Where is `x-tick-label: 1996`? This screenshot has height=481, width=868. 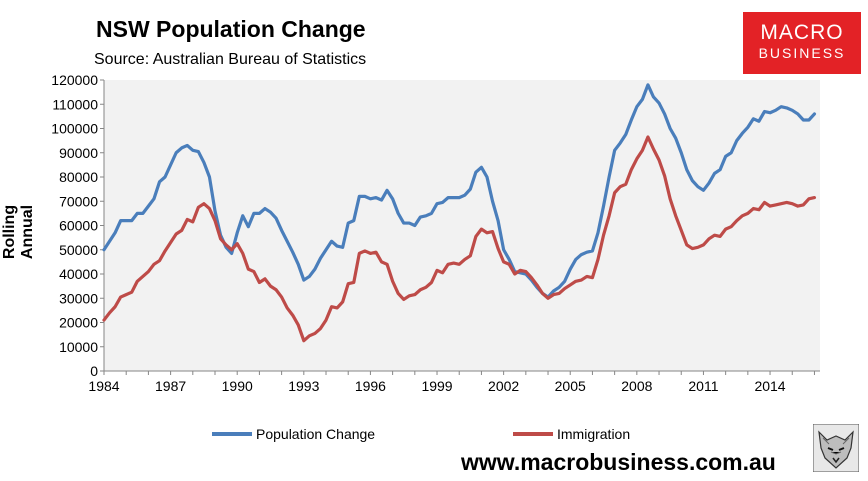
x-tick-label: 1996 is located at coordinates (370, 386).